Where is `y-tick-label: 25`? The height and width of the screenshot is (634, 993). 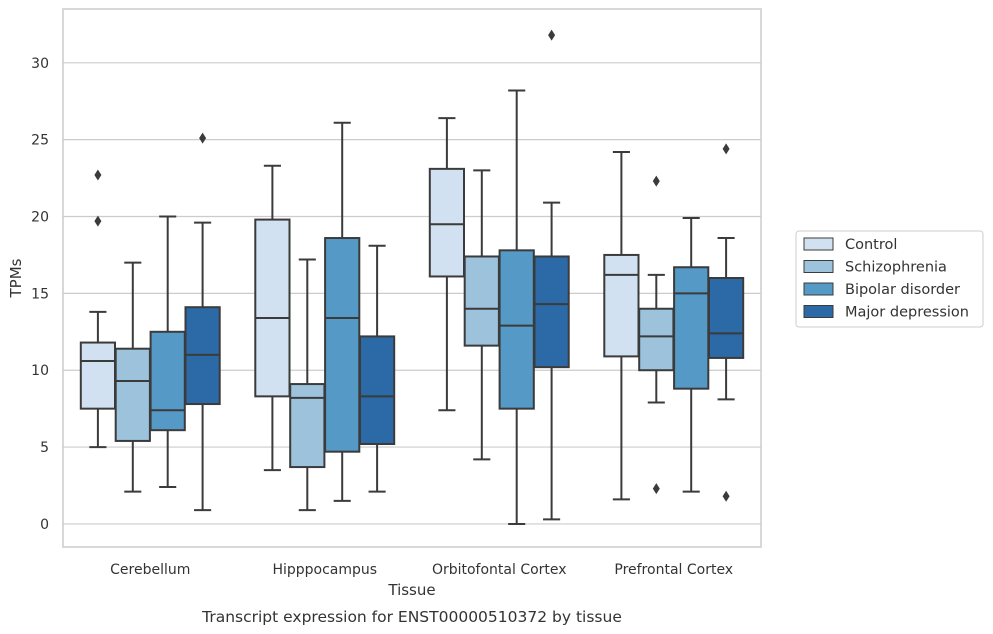
y-tick-label: 25 is located at coordinates (40, 141).